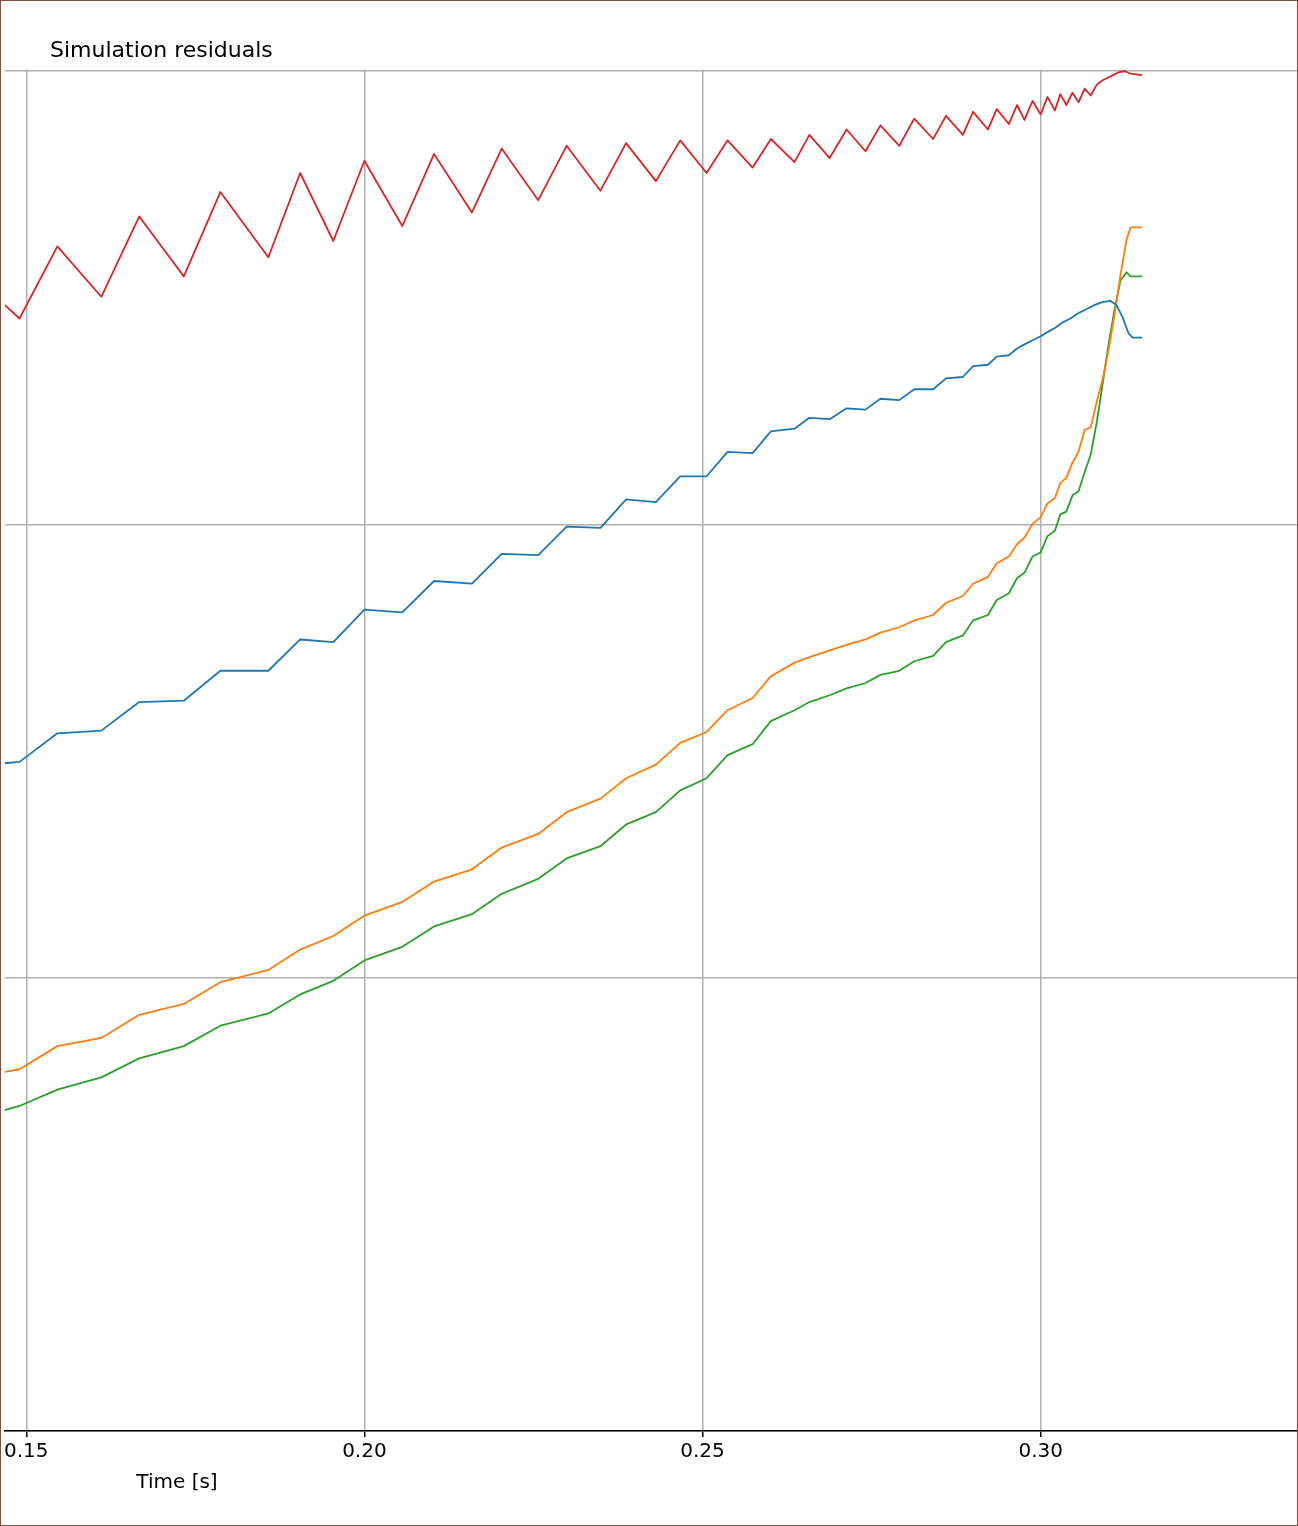  What do you see at coordinates (702, 1450) in the screenshot?
I see `x-tick-label: 0.25` at bounding box center [702, 1450].